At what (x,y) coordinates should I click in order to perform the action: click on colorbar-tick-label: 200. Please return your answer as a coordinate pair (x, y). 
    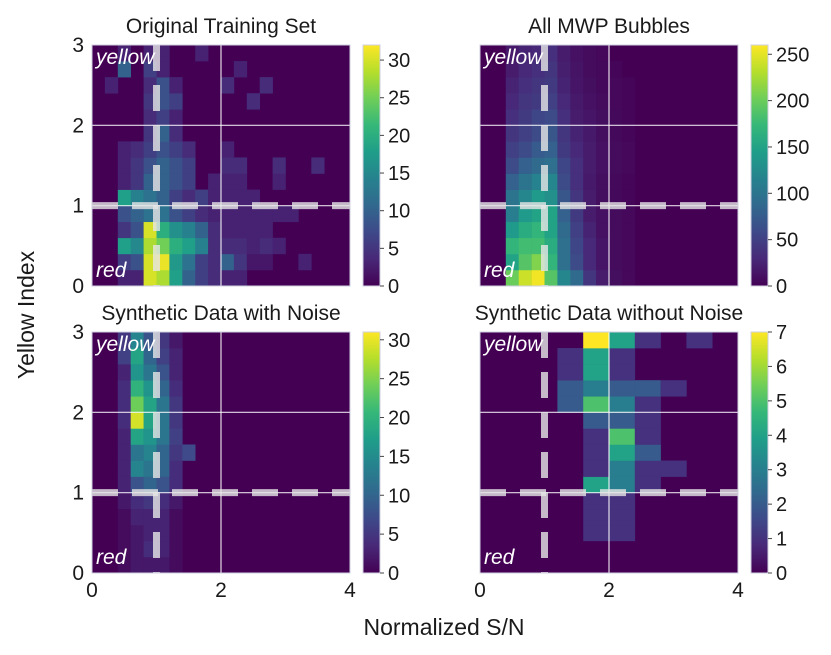
    Looking at the image, I should click on (792, 102).